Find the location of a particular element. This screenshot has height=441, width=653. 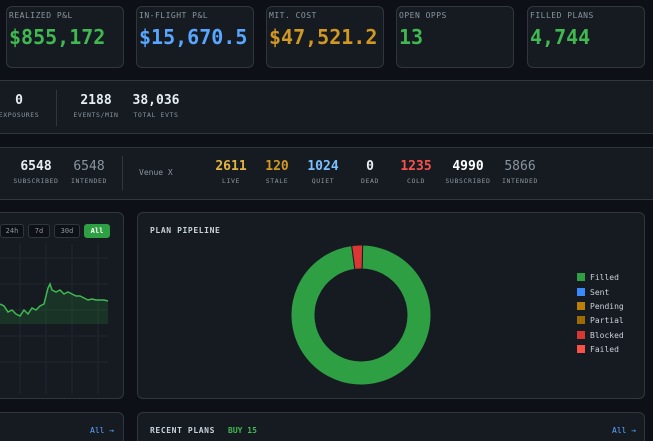

venue-stat-dead: 0 DEAD is located at coordinates (370, 172).